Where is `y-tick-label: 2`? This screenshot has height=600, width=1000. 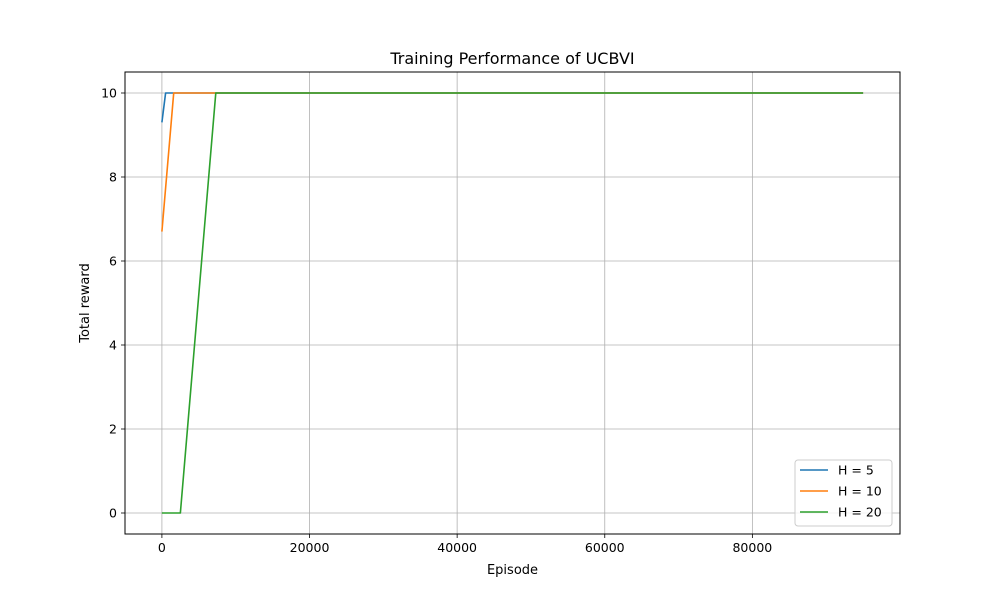 y-tick-label: 2 is located at coordinates (113, 429).